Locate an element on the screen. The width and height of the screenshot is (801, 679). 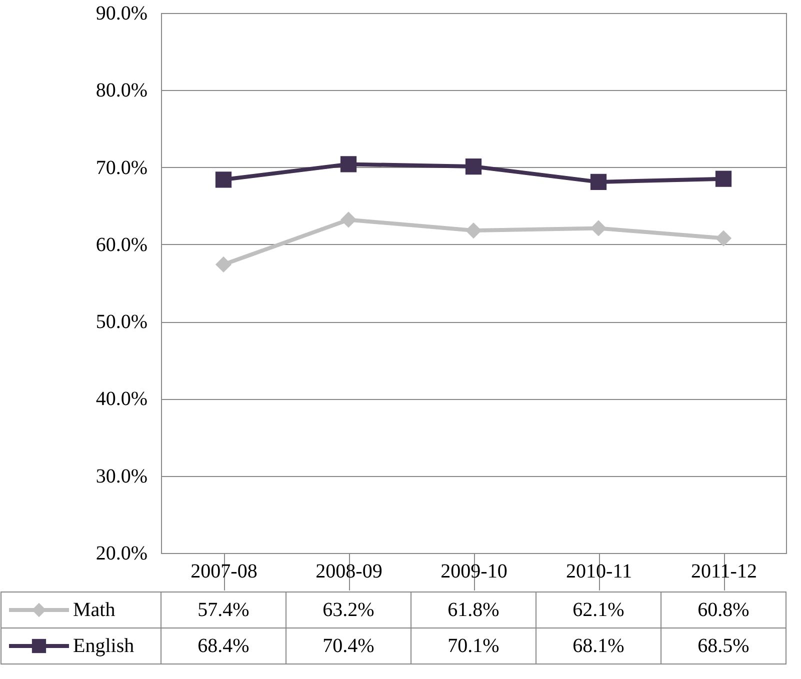
x-tick-label: 2008-09 is located at coordinates (349, 571).